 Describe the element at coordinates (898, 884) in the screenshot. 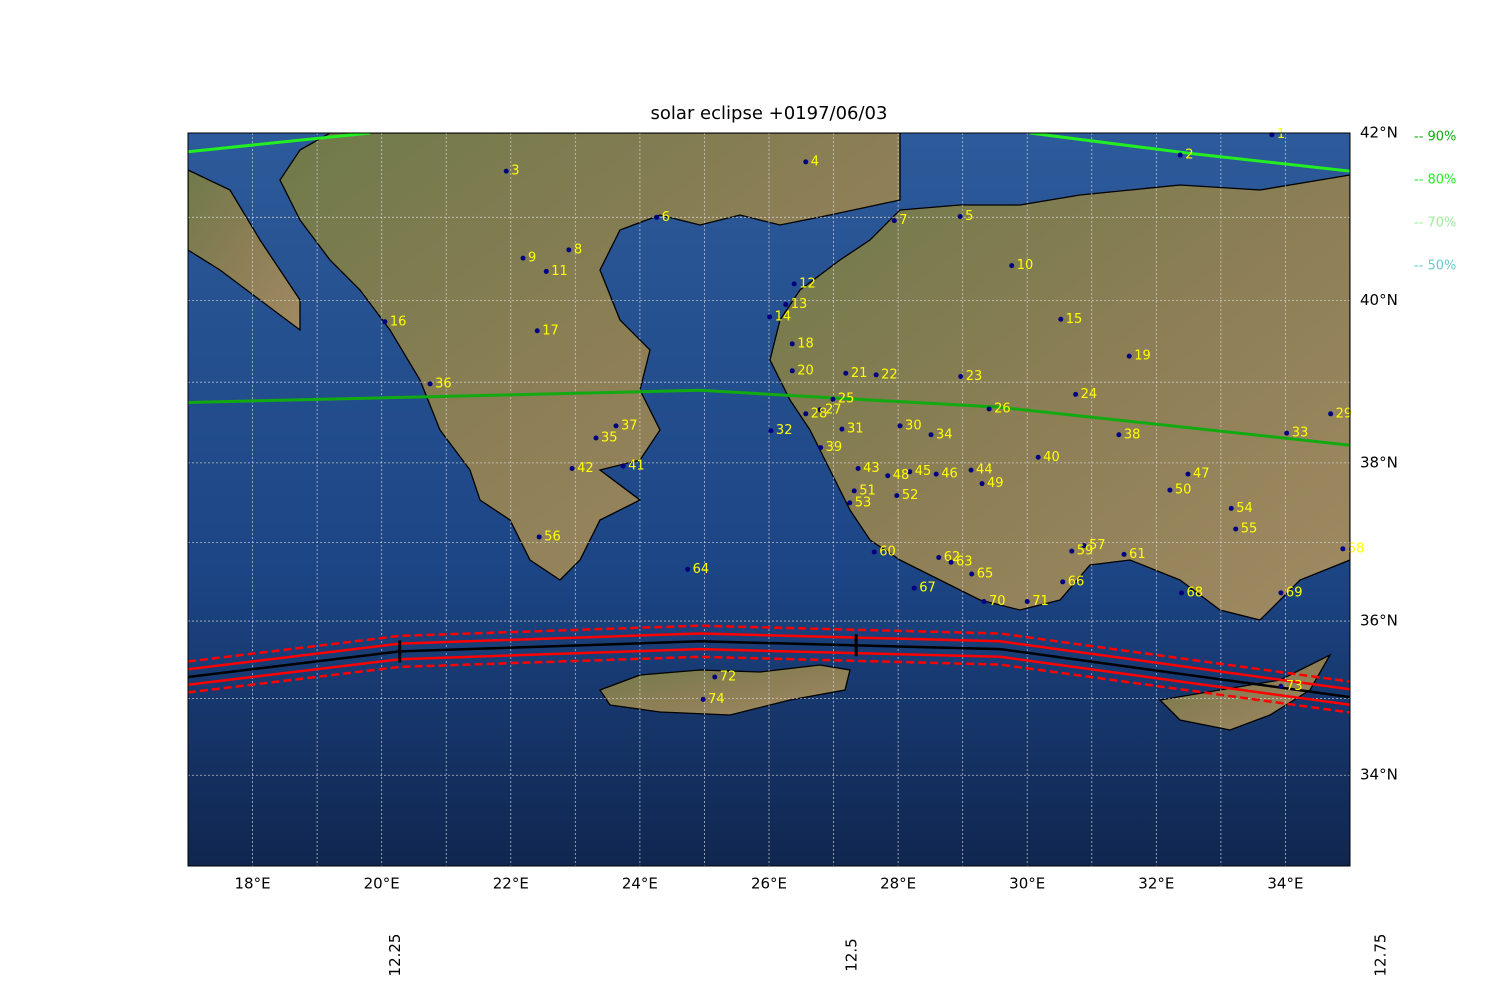

I see `x-tick-label: 28°E` at that location.